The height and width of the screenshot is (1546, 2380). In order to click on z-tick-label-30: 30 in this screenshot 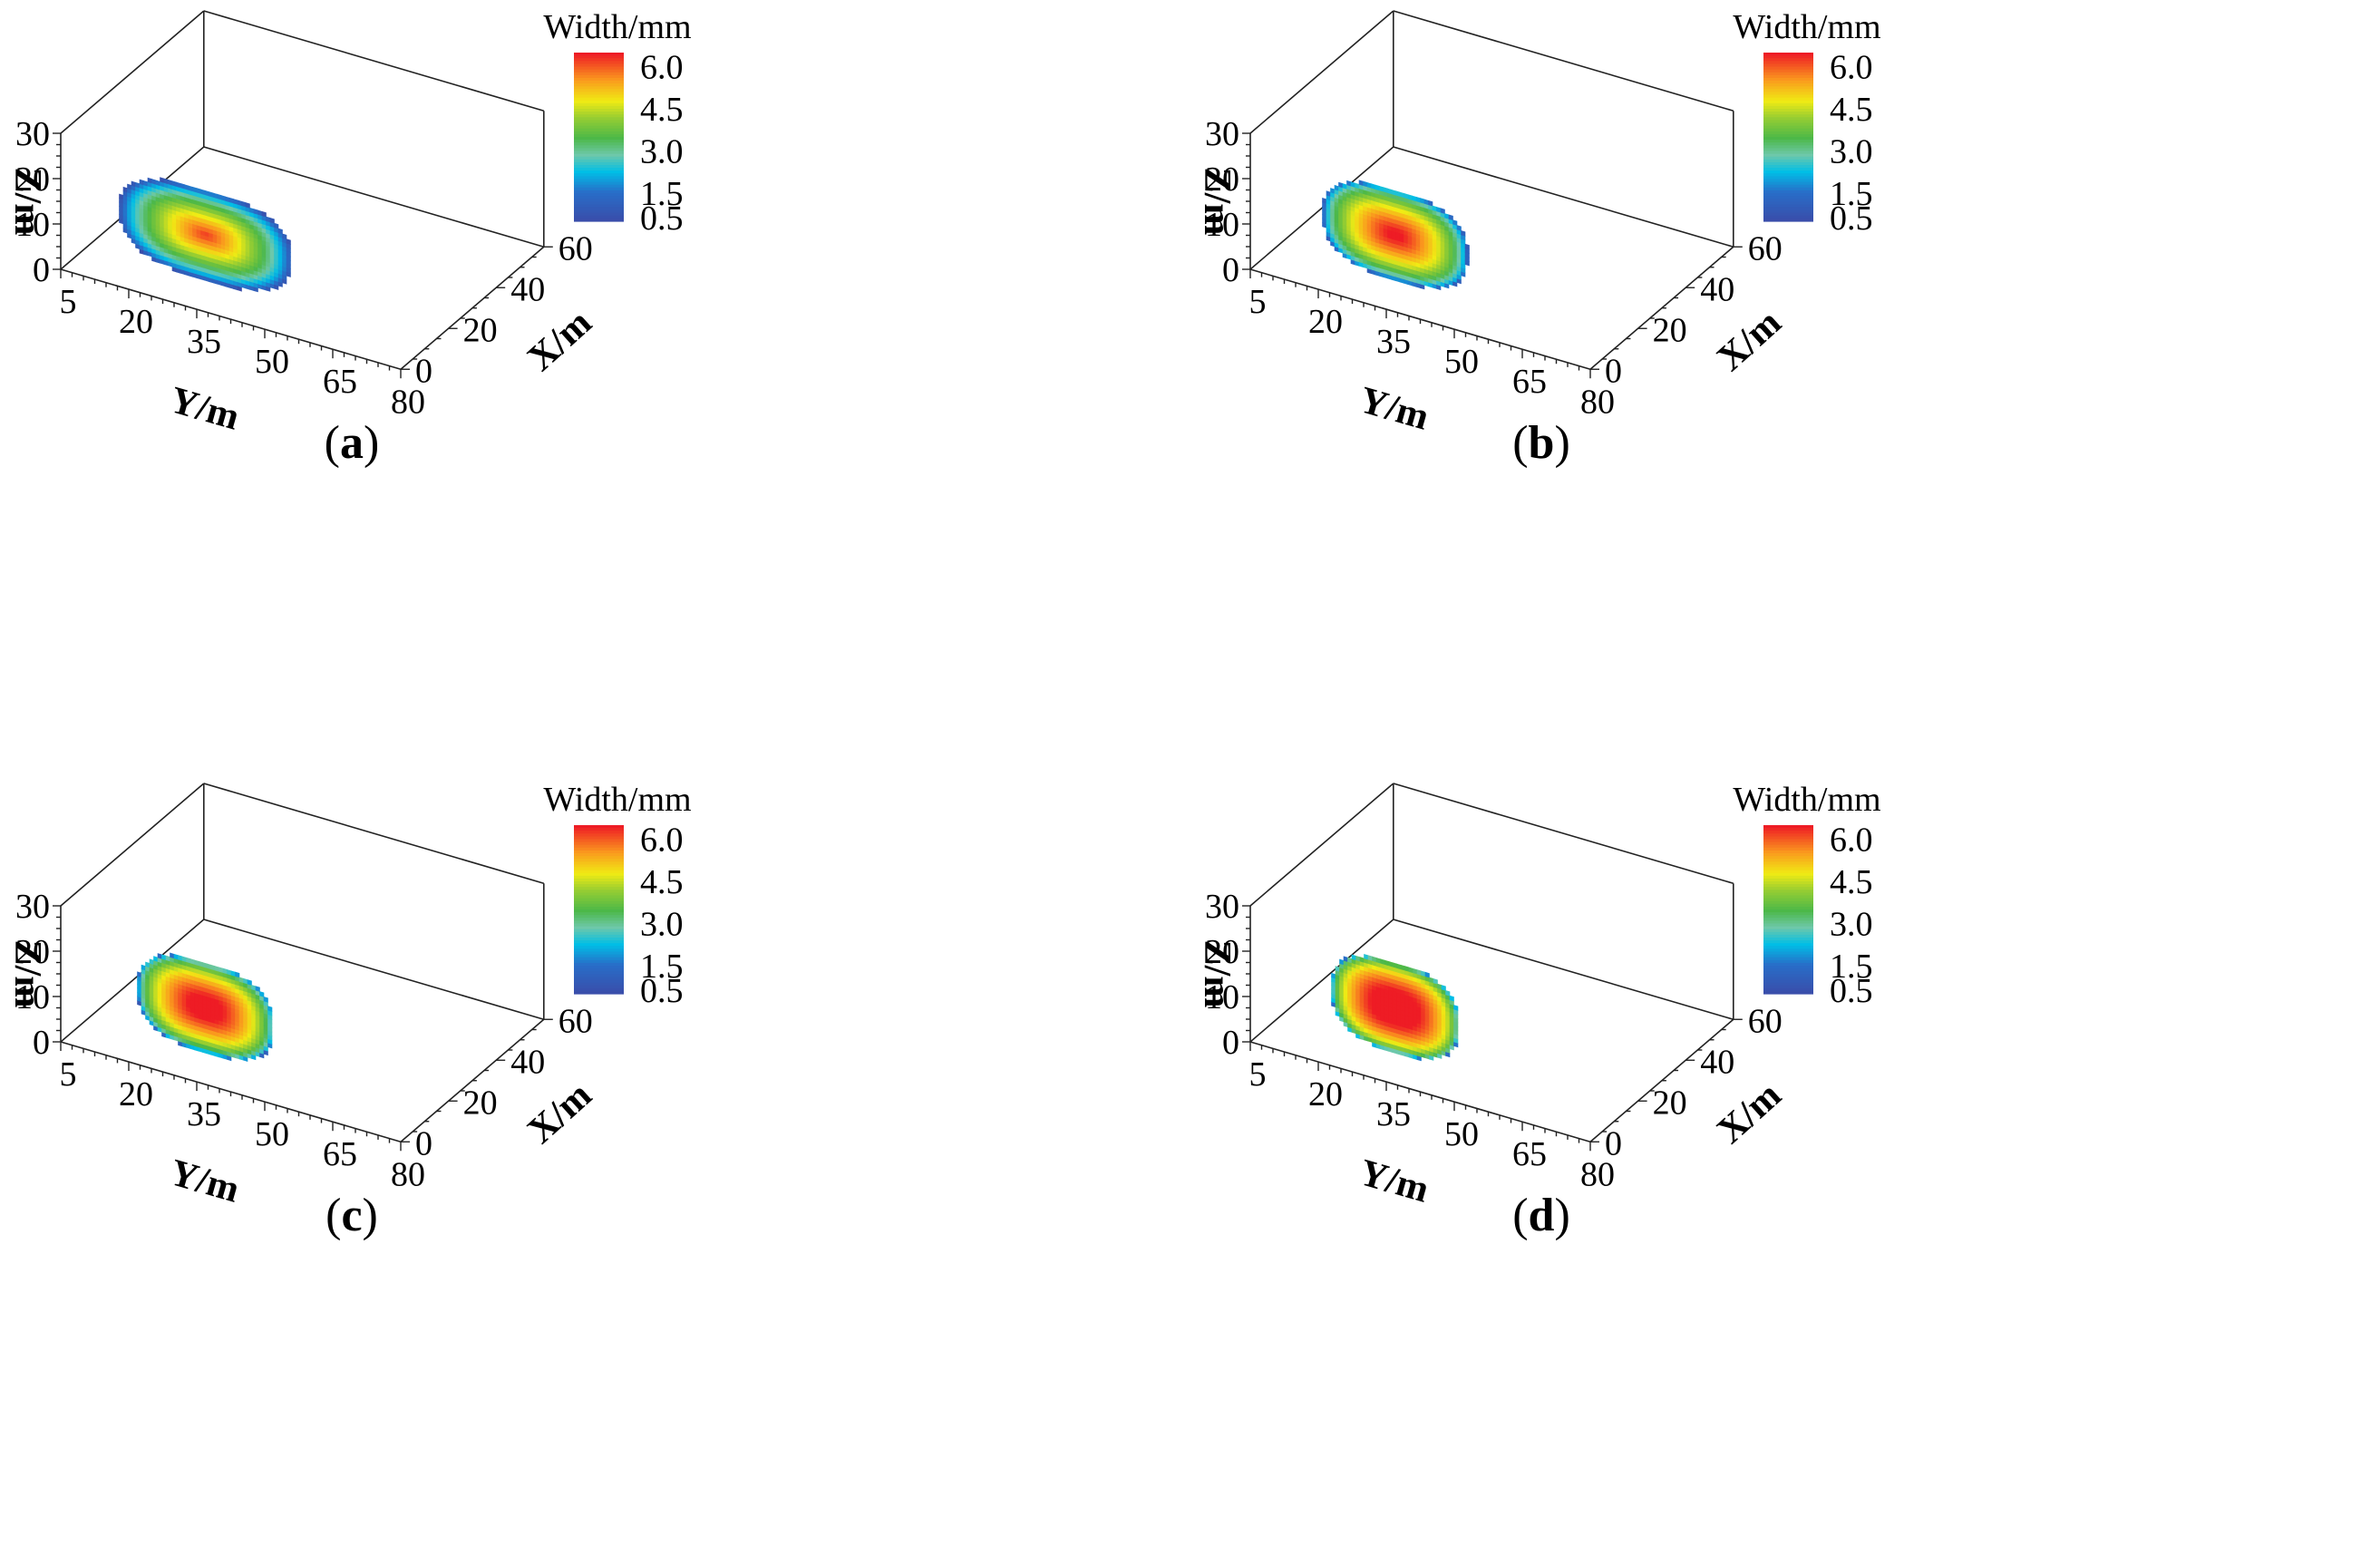, I will do `click(32, 134)`.